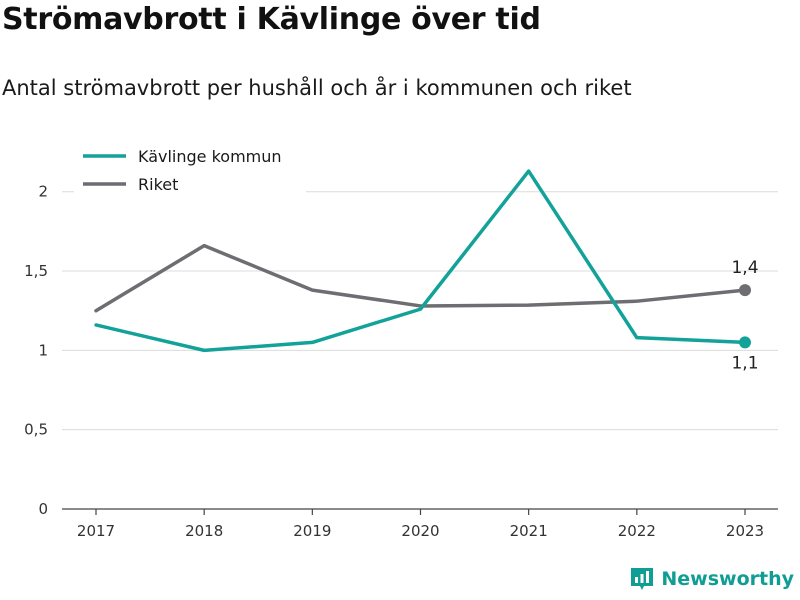 This screenshot has height=600, width=800. I want to click on end-value-label: 1,1, so click(744, 363).